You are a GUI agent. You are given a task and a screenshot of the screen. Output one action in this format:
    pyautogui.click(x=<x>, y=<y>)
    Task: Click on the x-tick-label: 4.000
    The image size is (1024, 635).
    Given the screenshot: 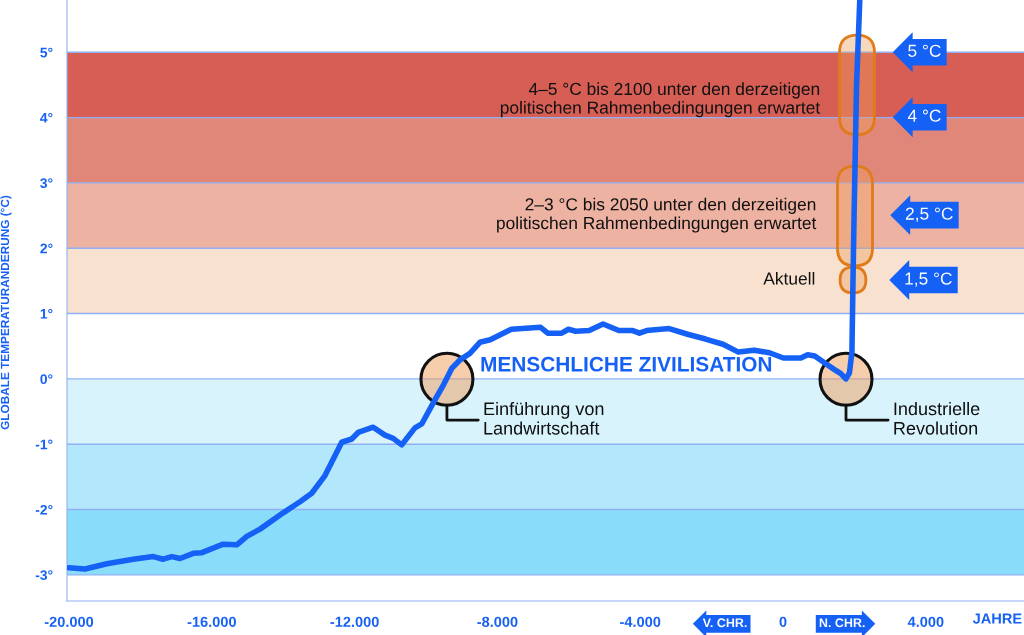 What is the action you would take?
    pyautogui.click(x=925, y=621)
    